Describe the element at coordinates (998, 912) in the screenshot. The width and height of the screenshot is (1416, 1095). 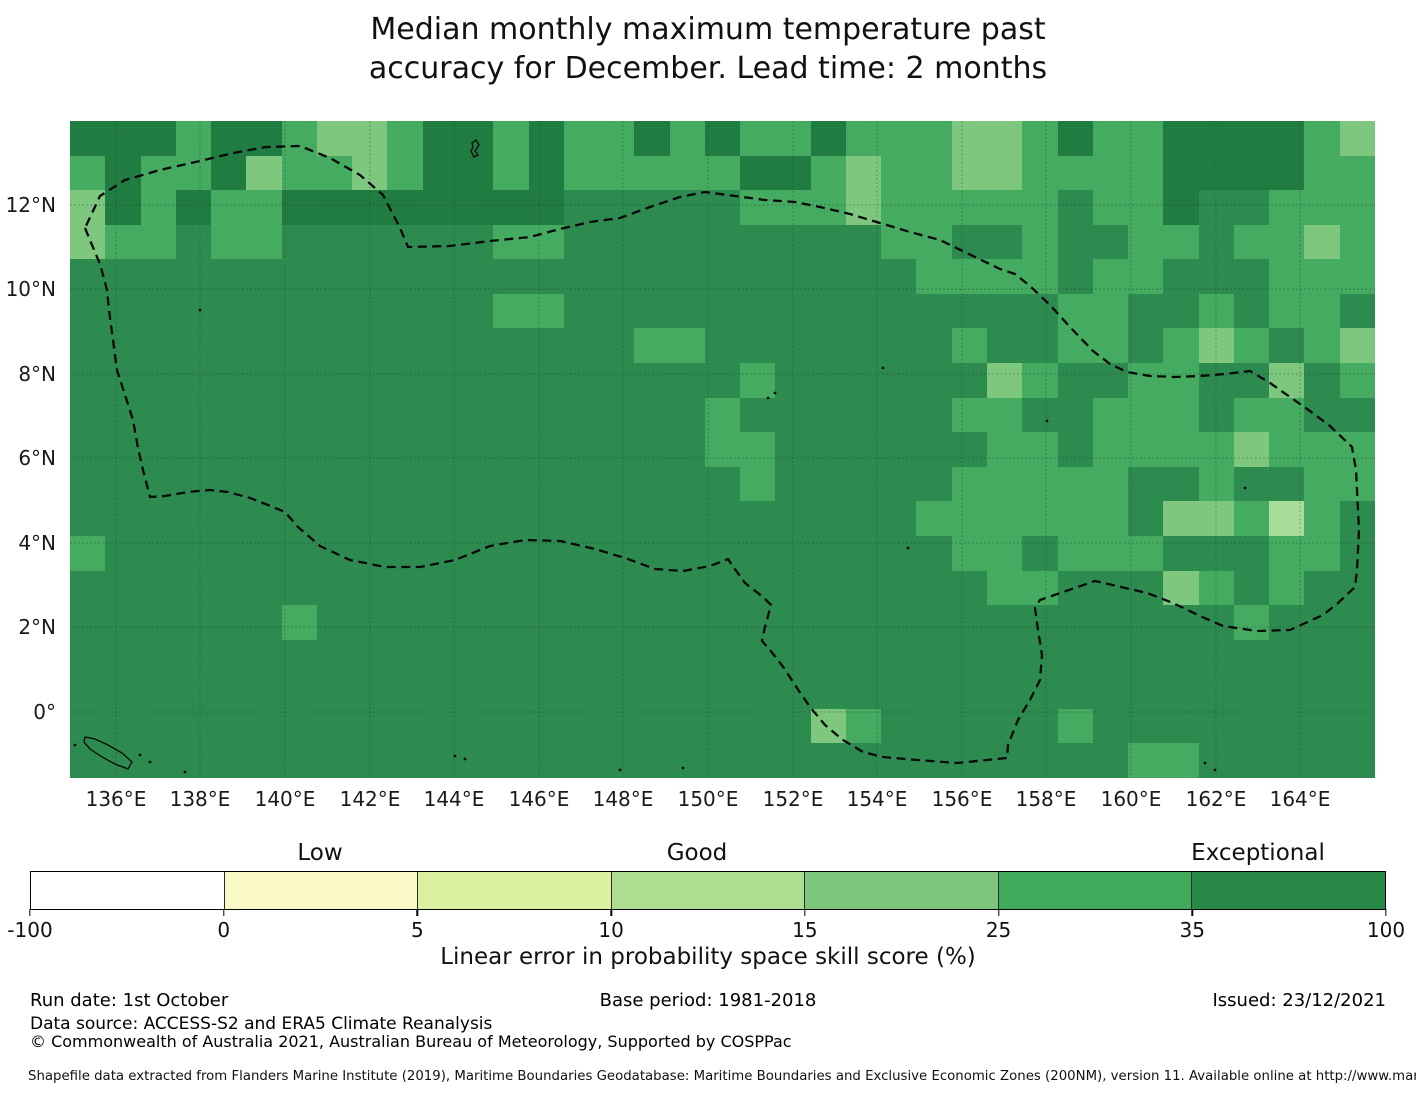
I see `colorbar-tick` at that location.